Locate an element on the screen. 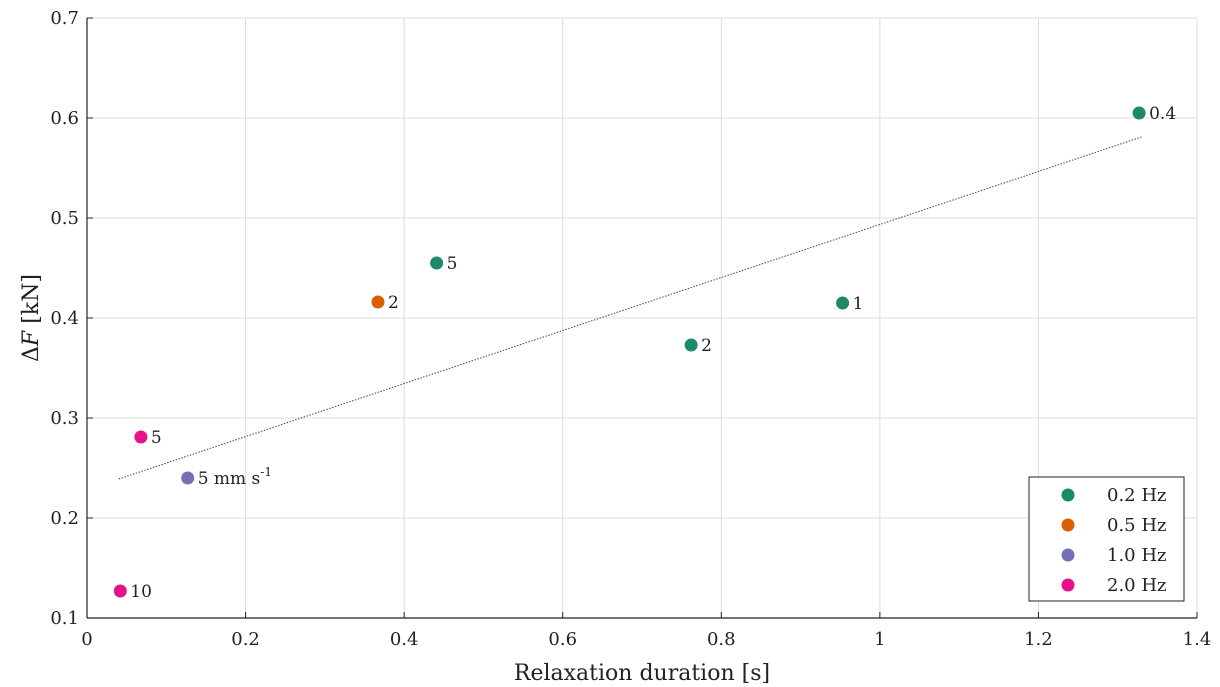 The width and height of the screenshot is (1220, 687). data-point-label: 5 mm s-1 is located at coordinates (235, 477).